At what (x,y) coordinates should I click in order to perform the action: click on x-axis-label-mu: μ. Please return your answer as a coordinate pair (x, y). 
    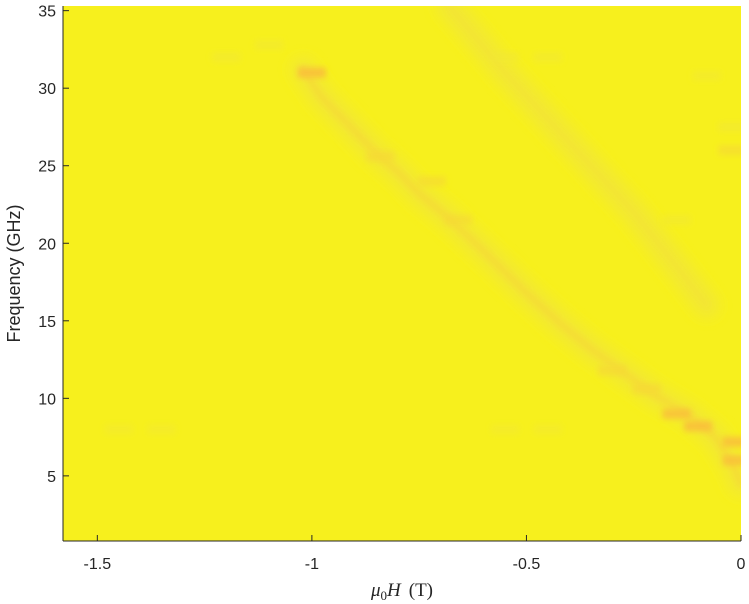
    Looking at the image, I should click on (375, 590).